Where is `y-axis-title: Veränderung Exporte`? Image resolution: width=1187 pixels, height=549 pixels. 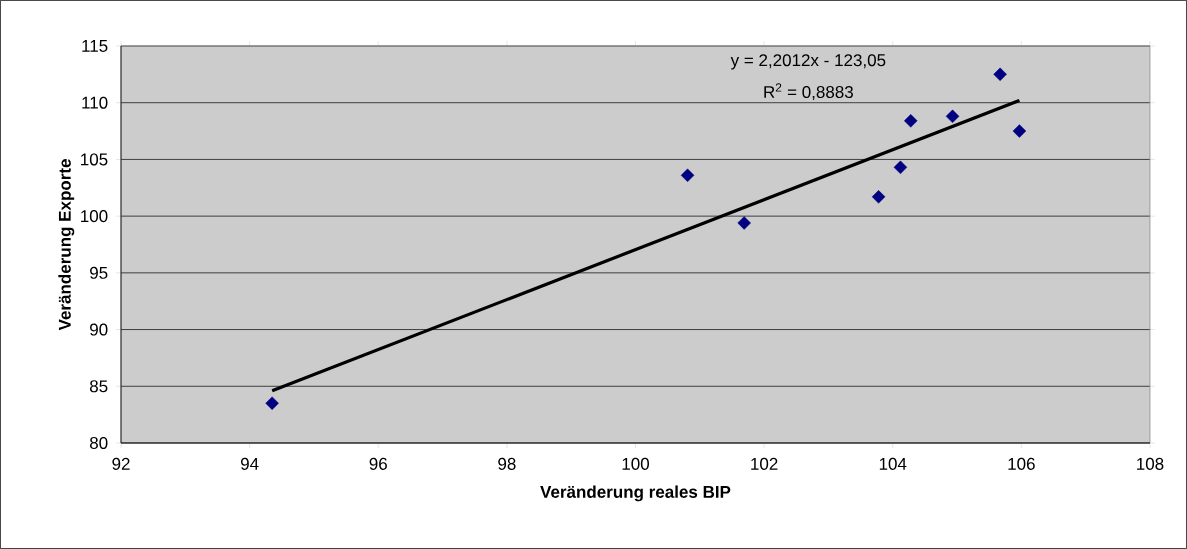
y-axis-title: Veränderung Exporte is located at coordinates (66, 245).